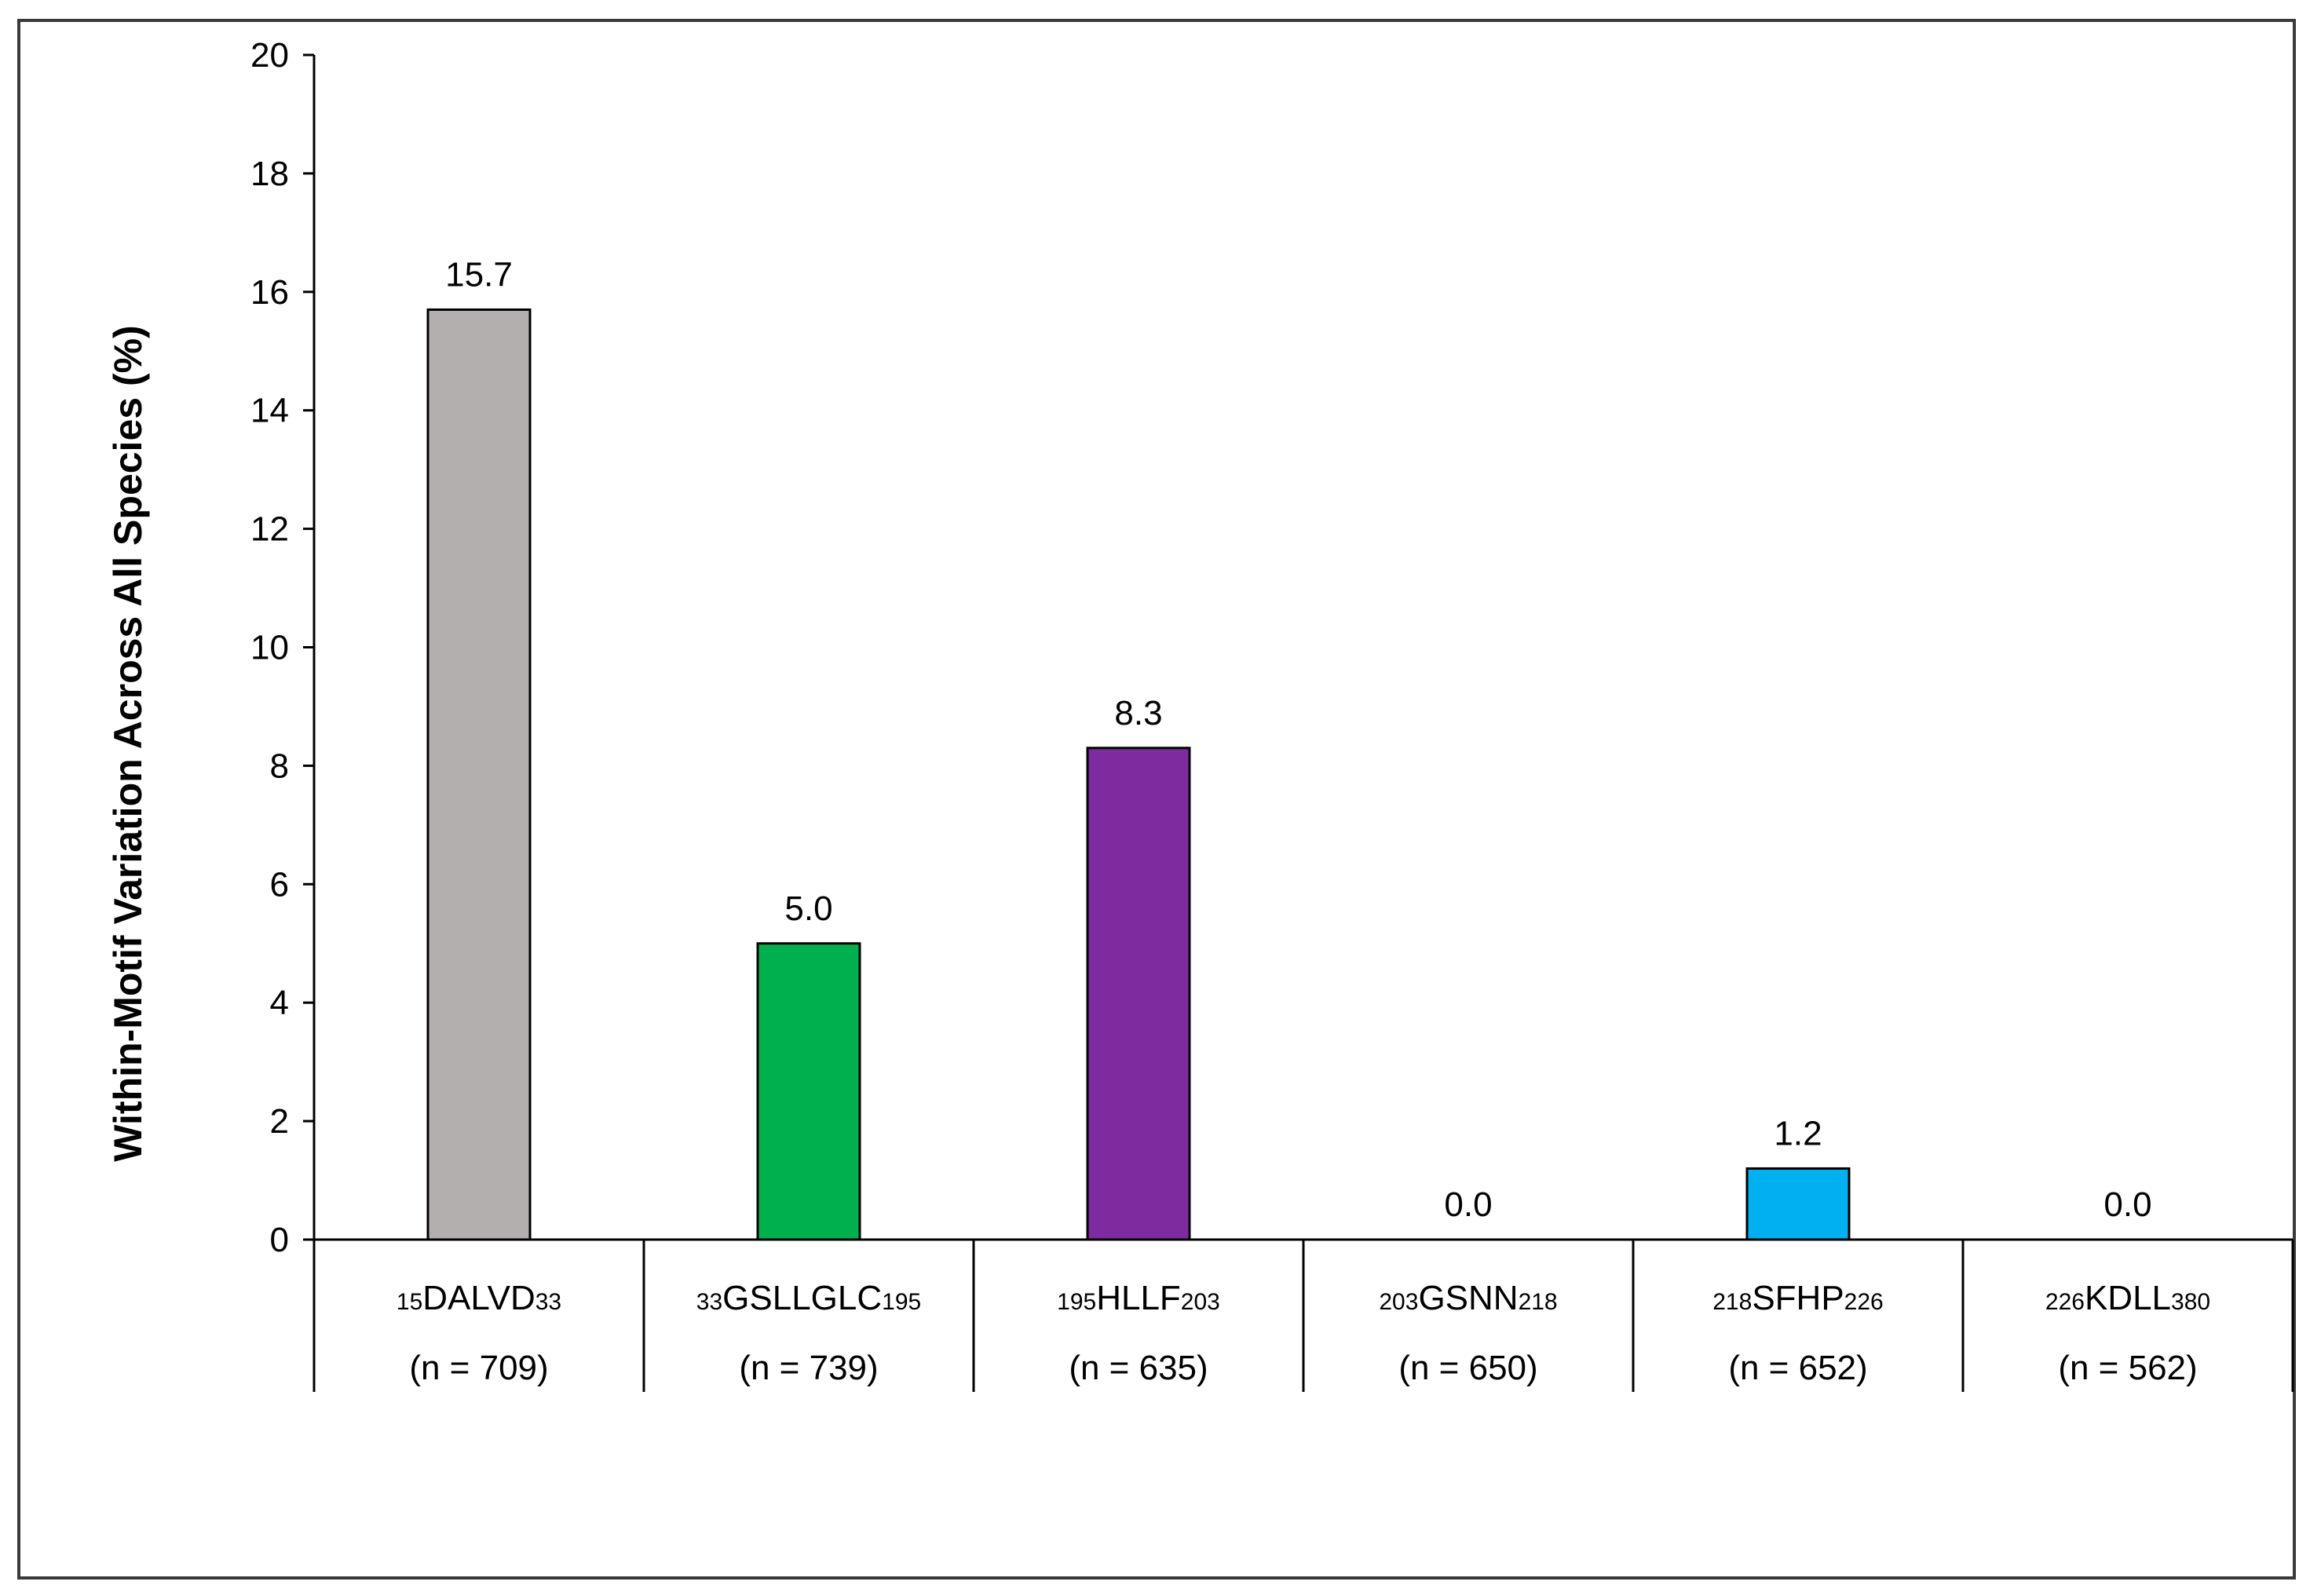 This screenshot has height=1596, width=2310. I want to click on category-label-start: 226, so click(2065, 1302).